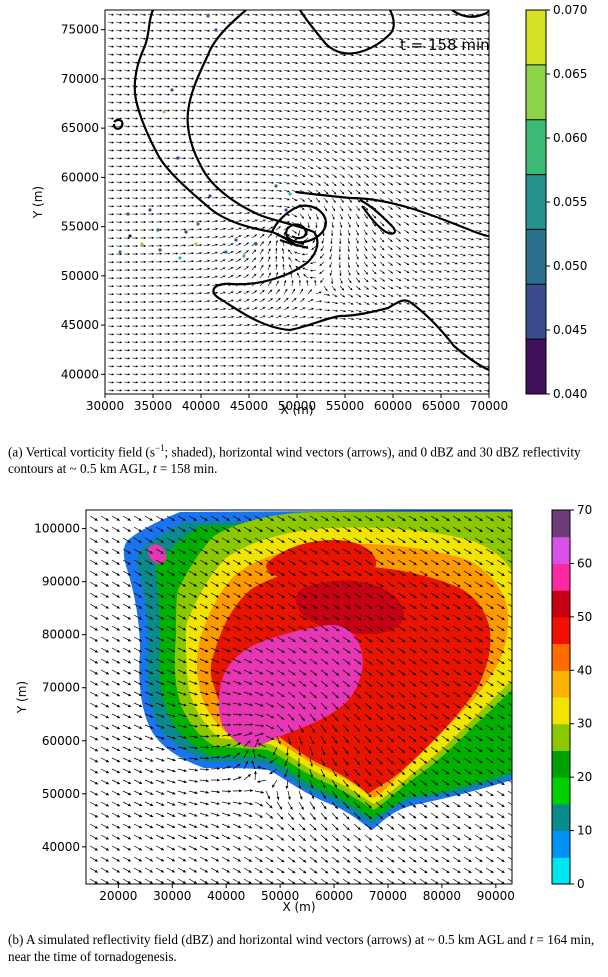 The image size is (608, 977). Describe the element at coordinates (445, 45) in the screenshot. I see `time-annotation: t = 158 min` at that location.